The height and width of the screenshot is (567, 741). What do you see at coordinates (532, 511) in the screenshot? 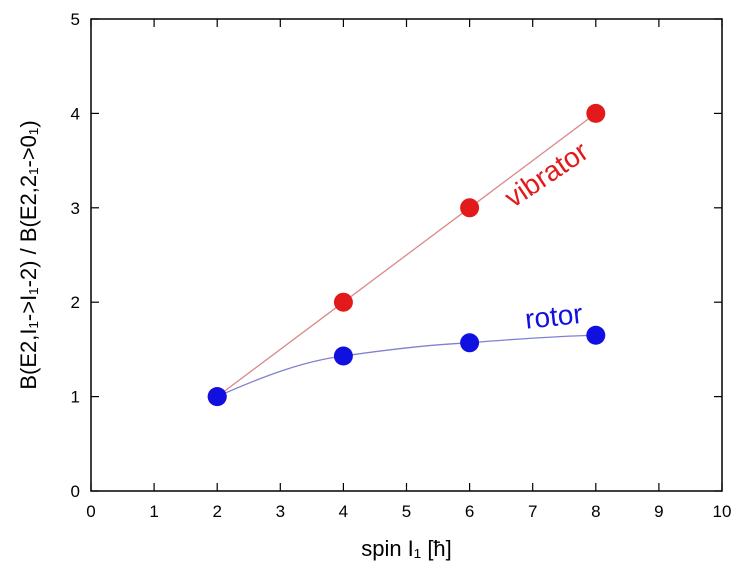
I see `x-tick-label: 7` at bounding box center [532, 511].